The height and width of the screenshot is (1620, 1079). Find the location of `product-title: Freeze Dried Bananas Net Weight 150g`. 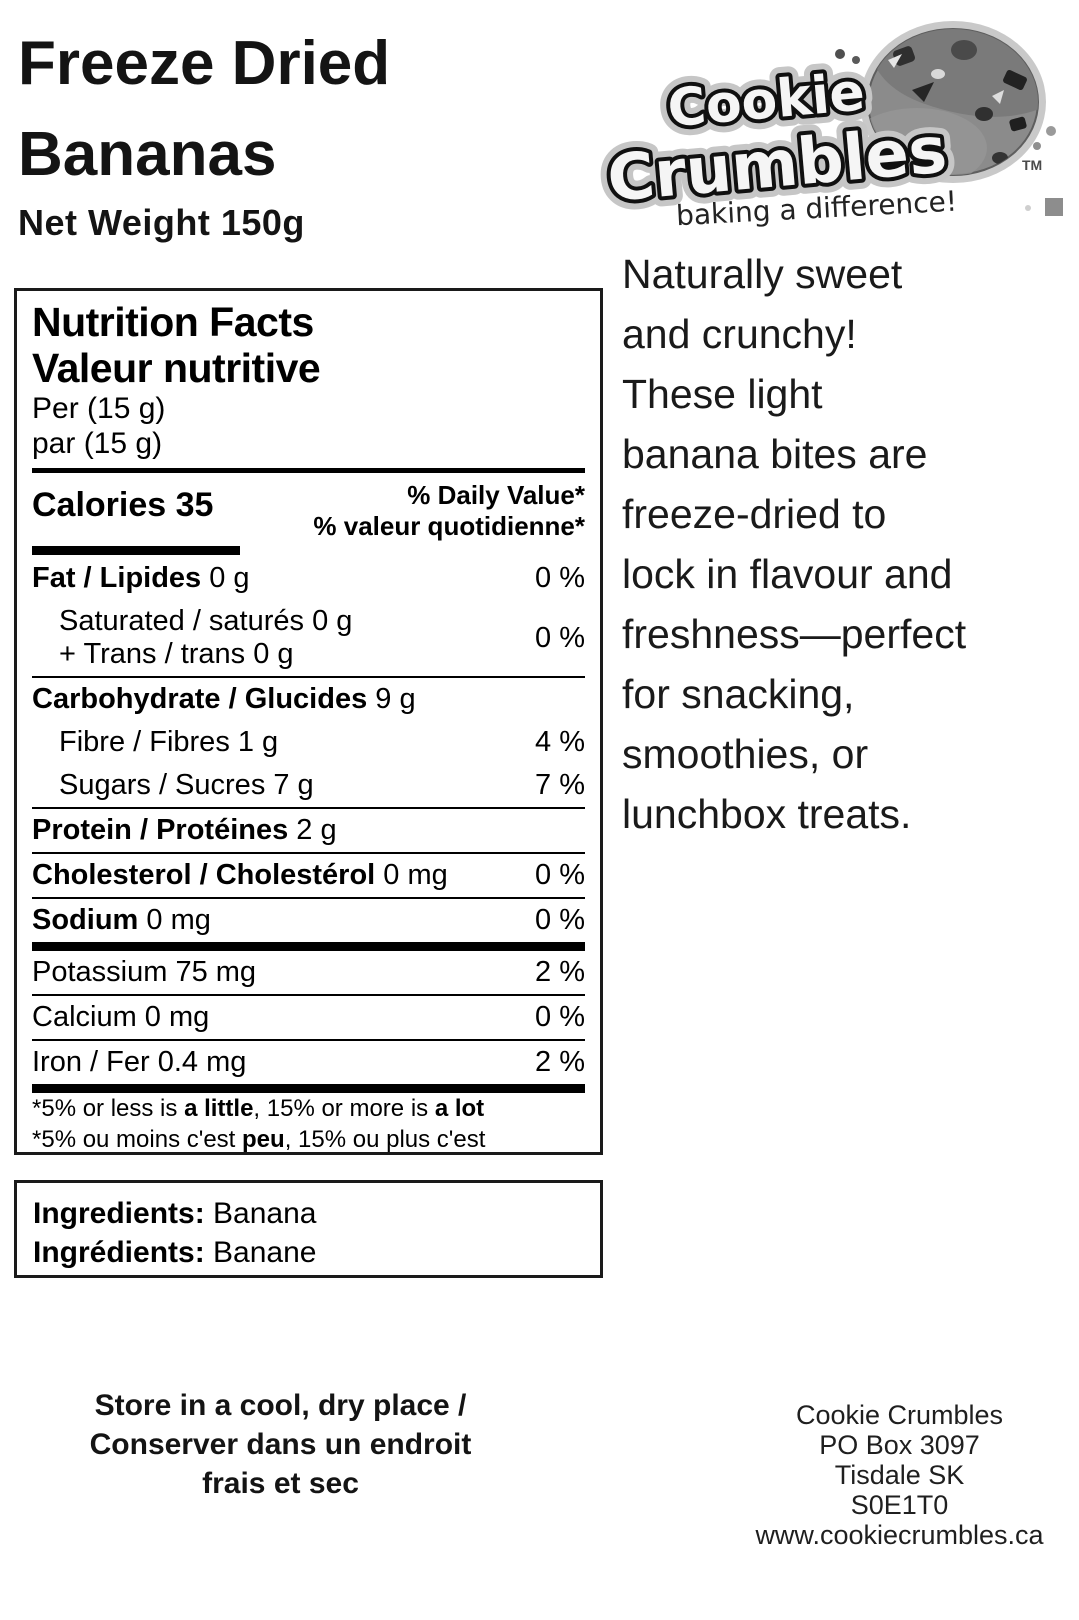

product-title: Freeze Dried Bananas Net Weight 150g is located at coordinates (204, 131).